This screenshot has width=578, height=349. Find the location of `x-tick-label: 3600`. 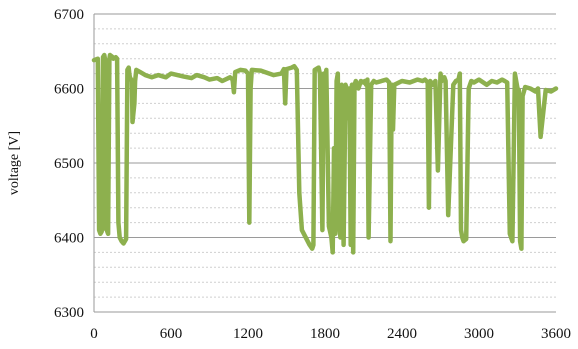

x-tick-label: 3600 is located at coordinates (556, 334).